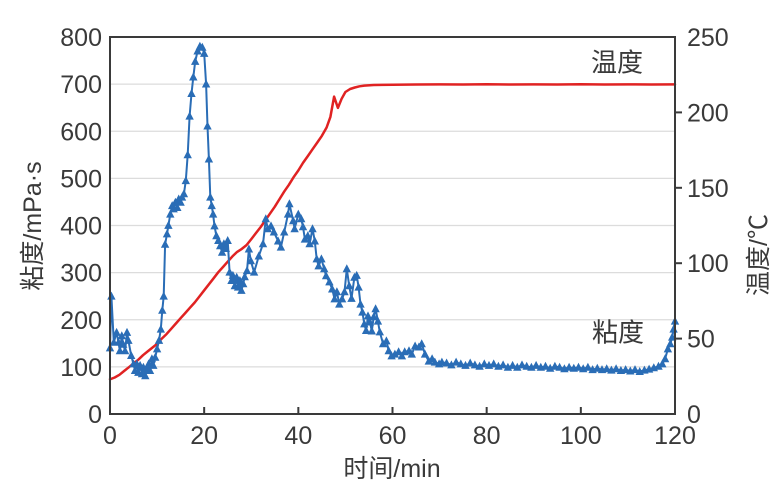 Image resolution: width=783 pixels, height=494 pixels. What do you see at coordinates (708, 113) in the screenshot?
I see `y-right-tick-label: 200` at bounding box center [708, 113].